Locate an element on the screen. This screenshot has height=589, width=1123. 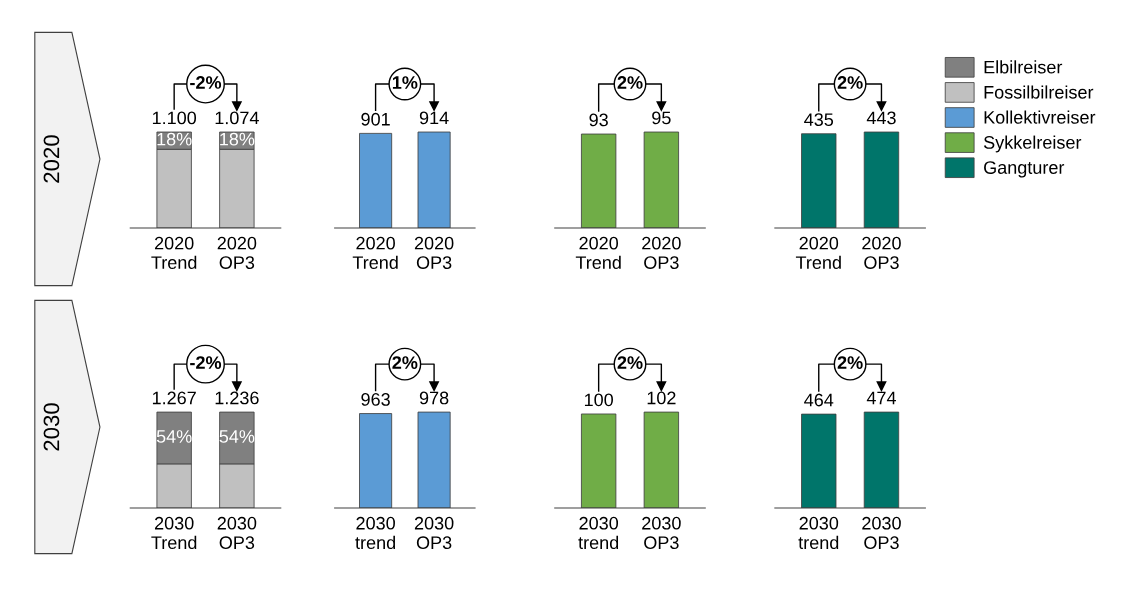
annotation: 1.236 is located at coordinates (237, 398).